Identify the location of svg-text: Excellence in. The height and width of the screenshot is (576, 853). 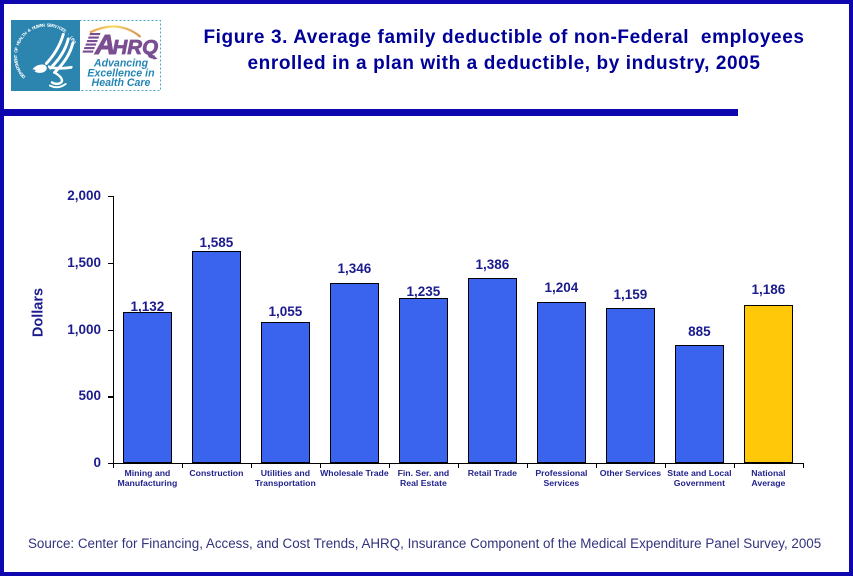
(121, 74).